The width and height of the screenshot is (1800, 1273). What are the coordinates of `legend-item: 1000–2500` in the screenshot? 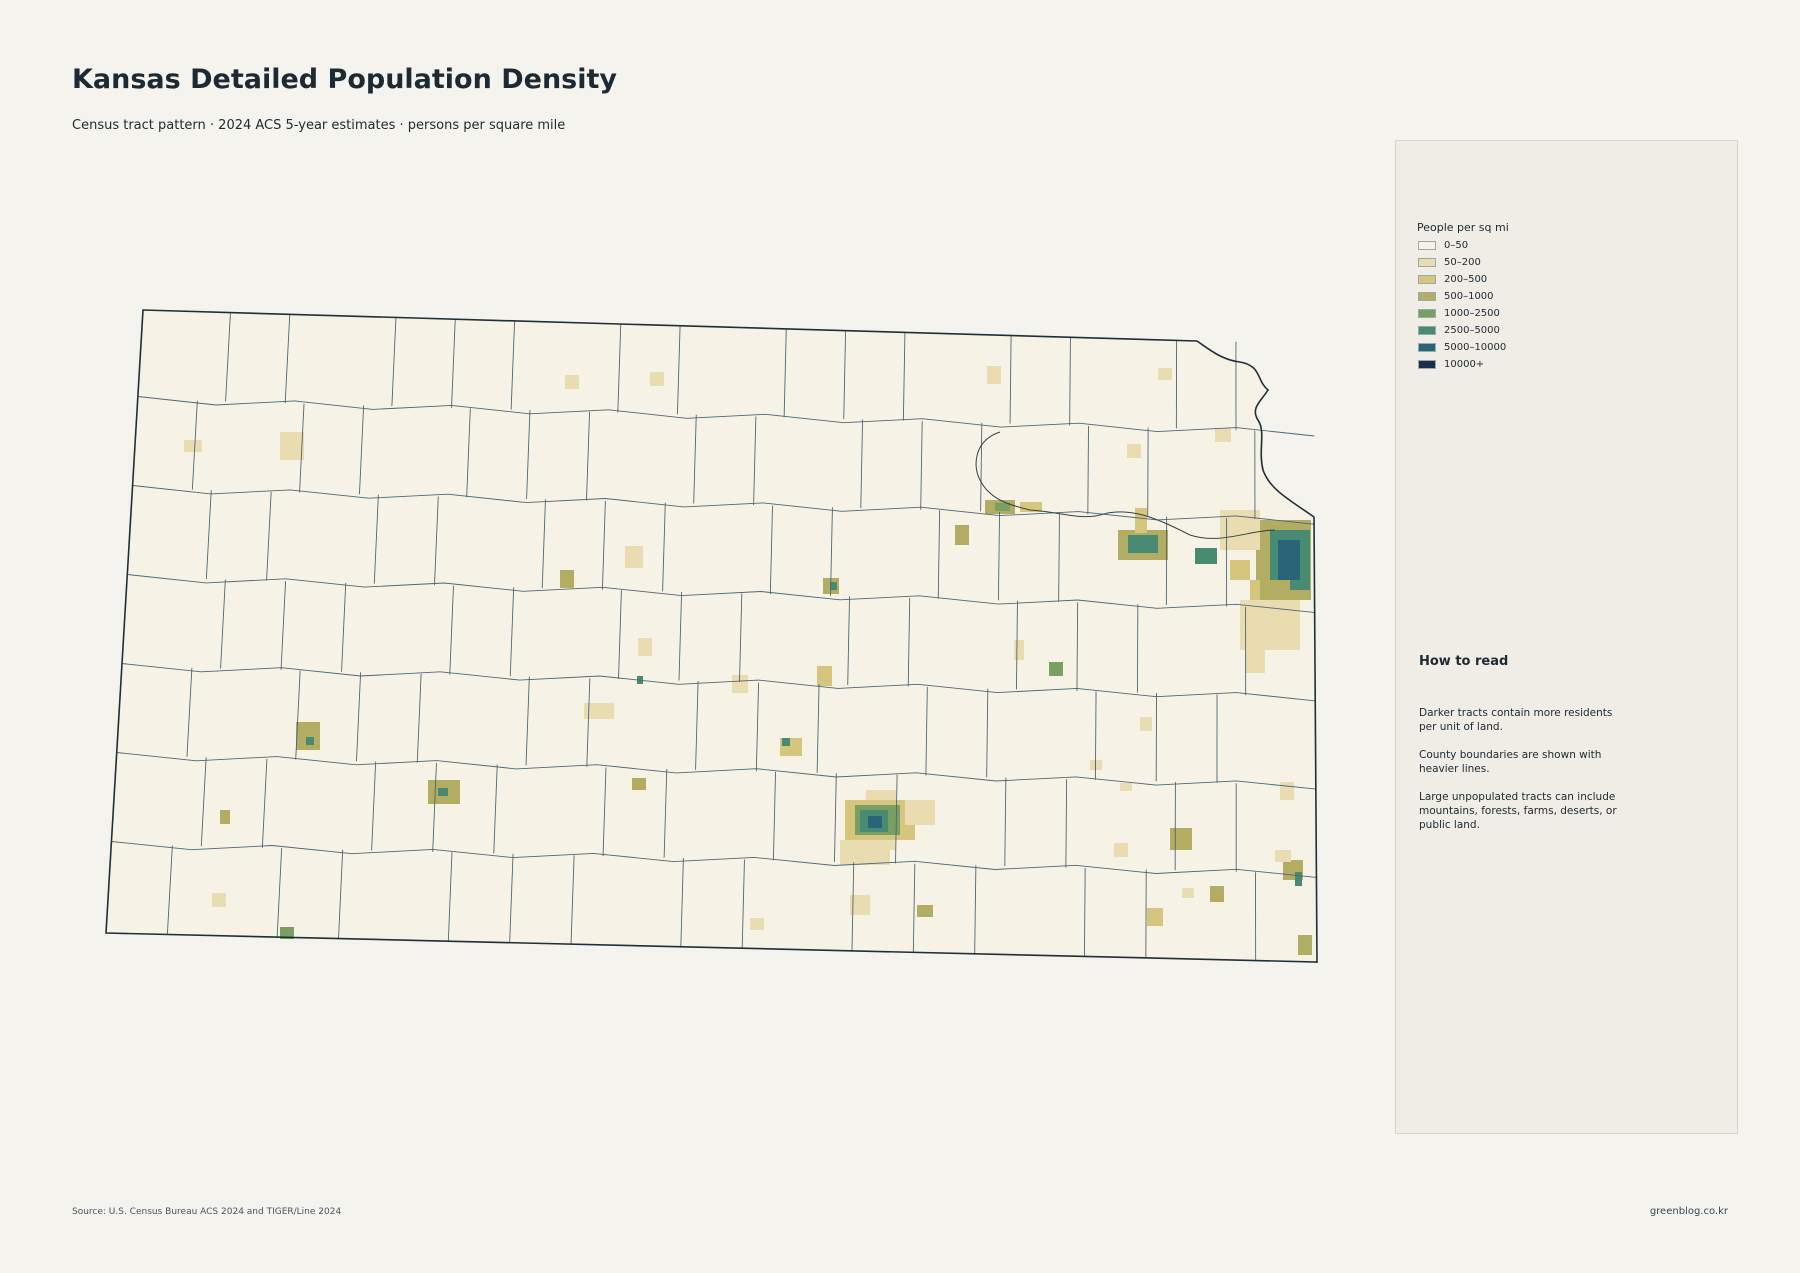 It's located at (1459, 313).